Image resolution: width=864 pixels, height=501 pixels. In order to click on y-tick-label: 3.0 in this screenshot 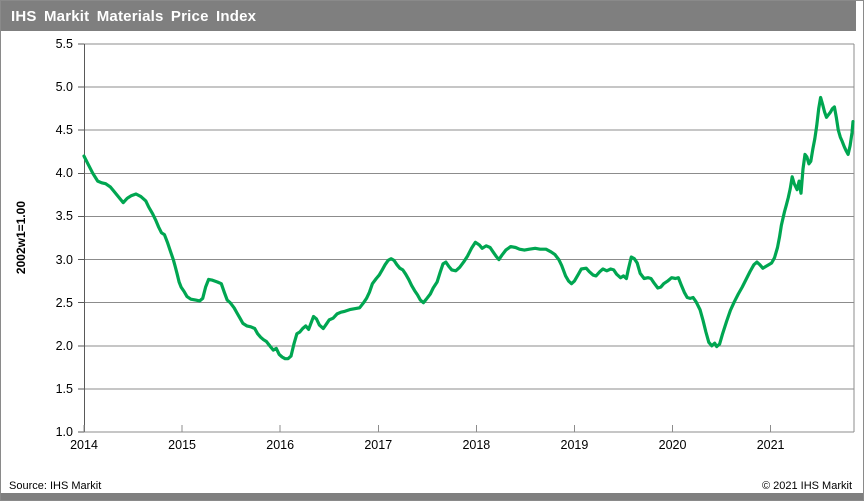, I will do `click(64, 259)`.